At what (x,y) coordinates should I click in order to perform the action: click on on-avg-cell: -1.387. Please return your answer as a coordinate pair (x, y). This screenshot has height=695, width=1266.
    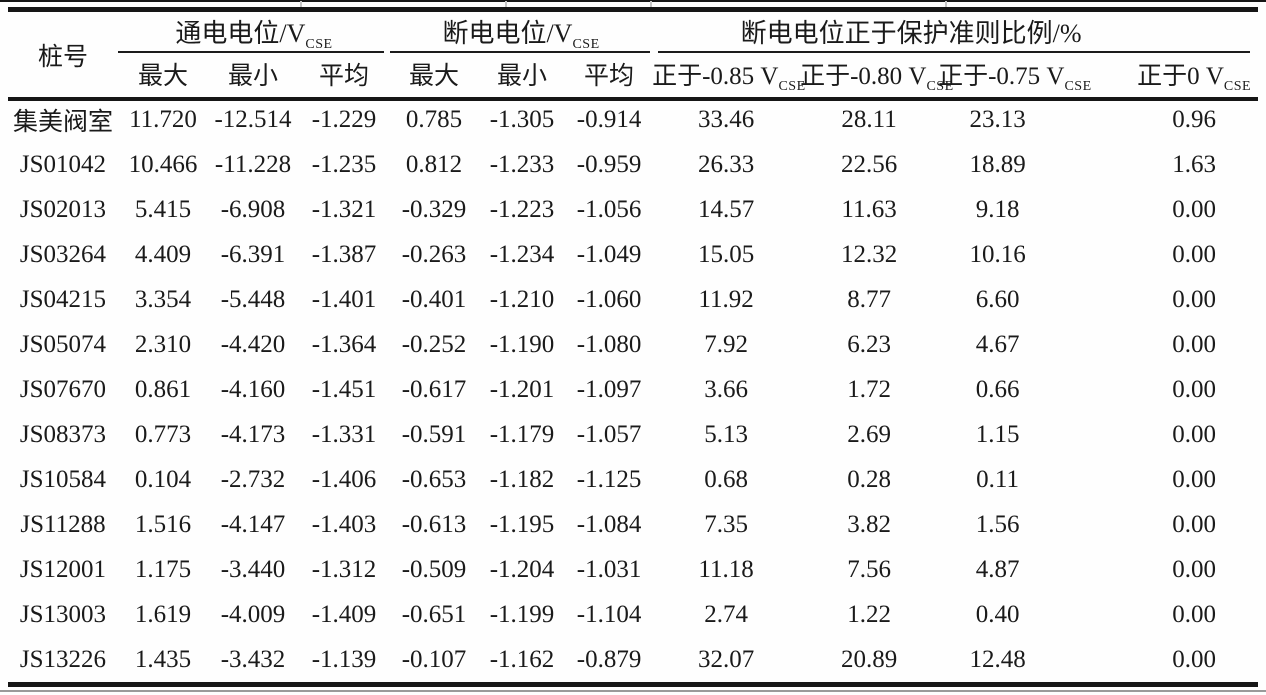
    Looking at the image, I should click on (344, 254).